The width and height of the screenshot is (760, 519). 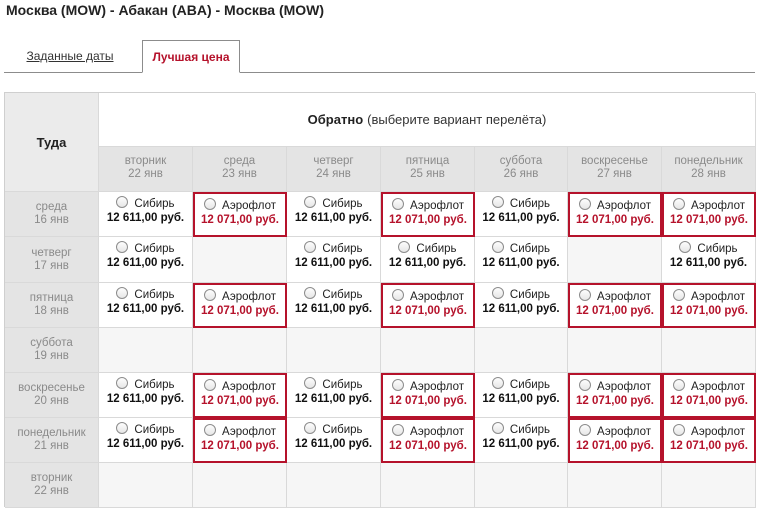 I want to click on tab-best-price: Лучшая цена, so click(x=191, y=56).